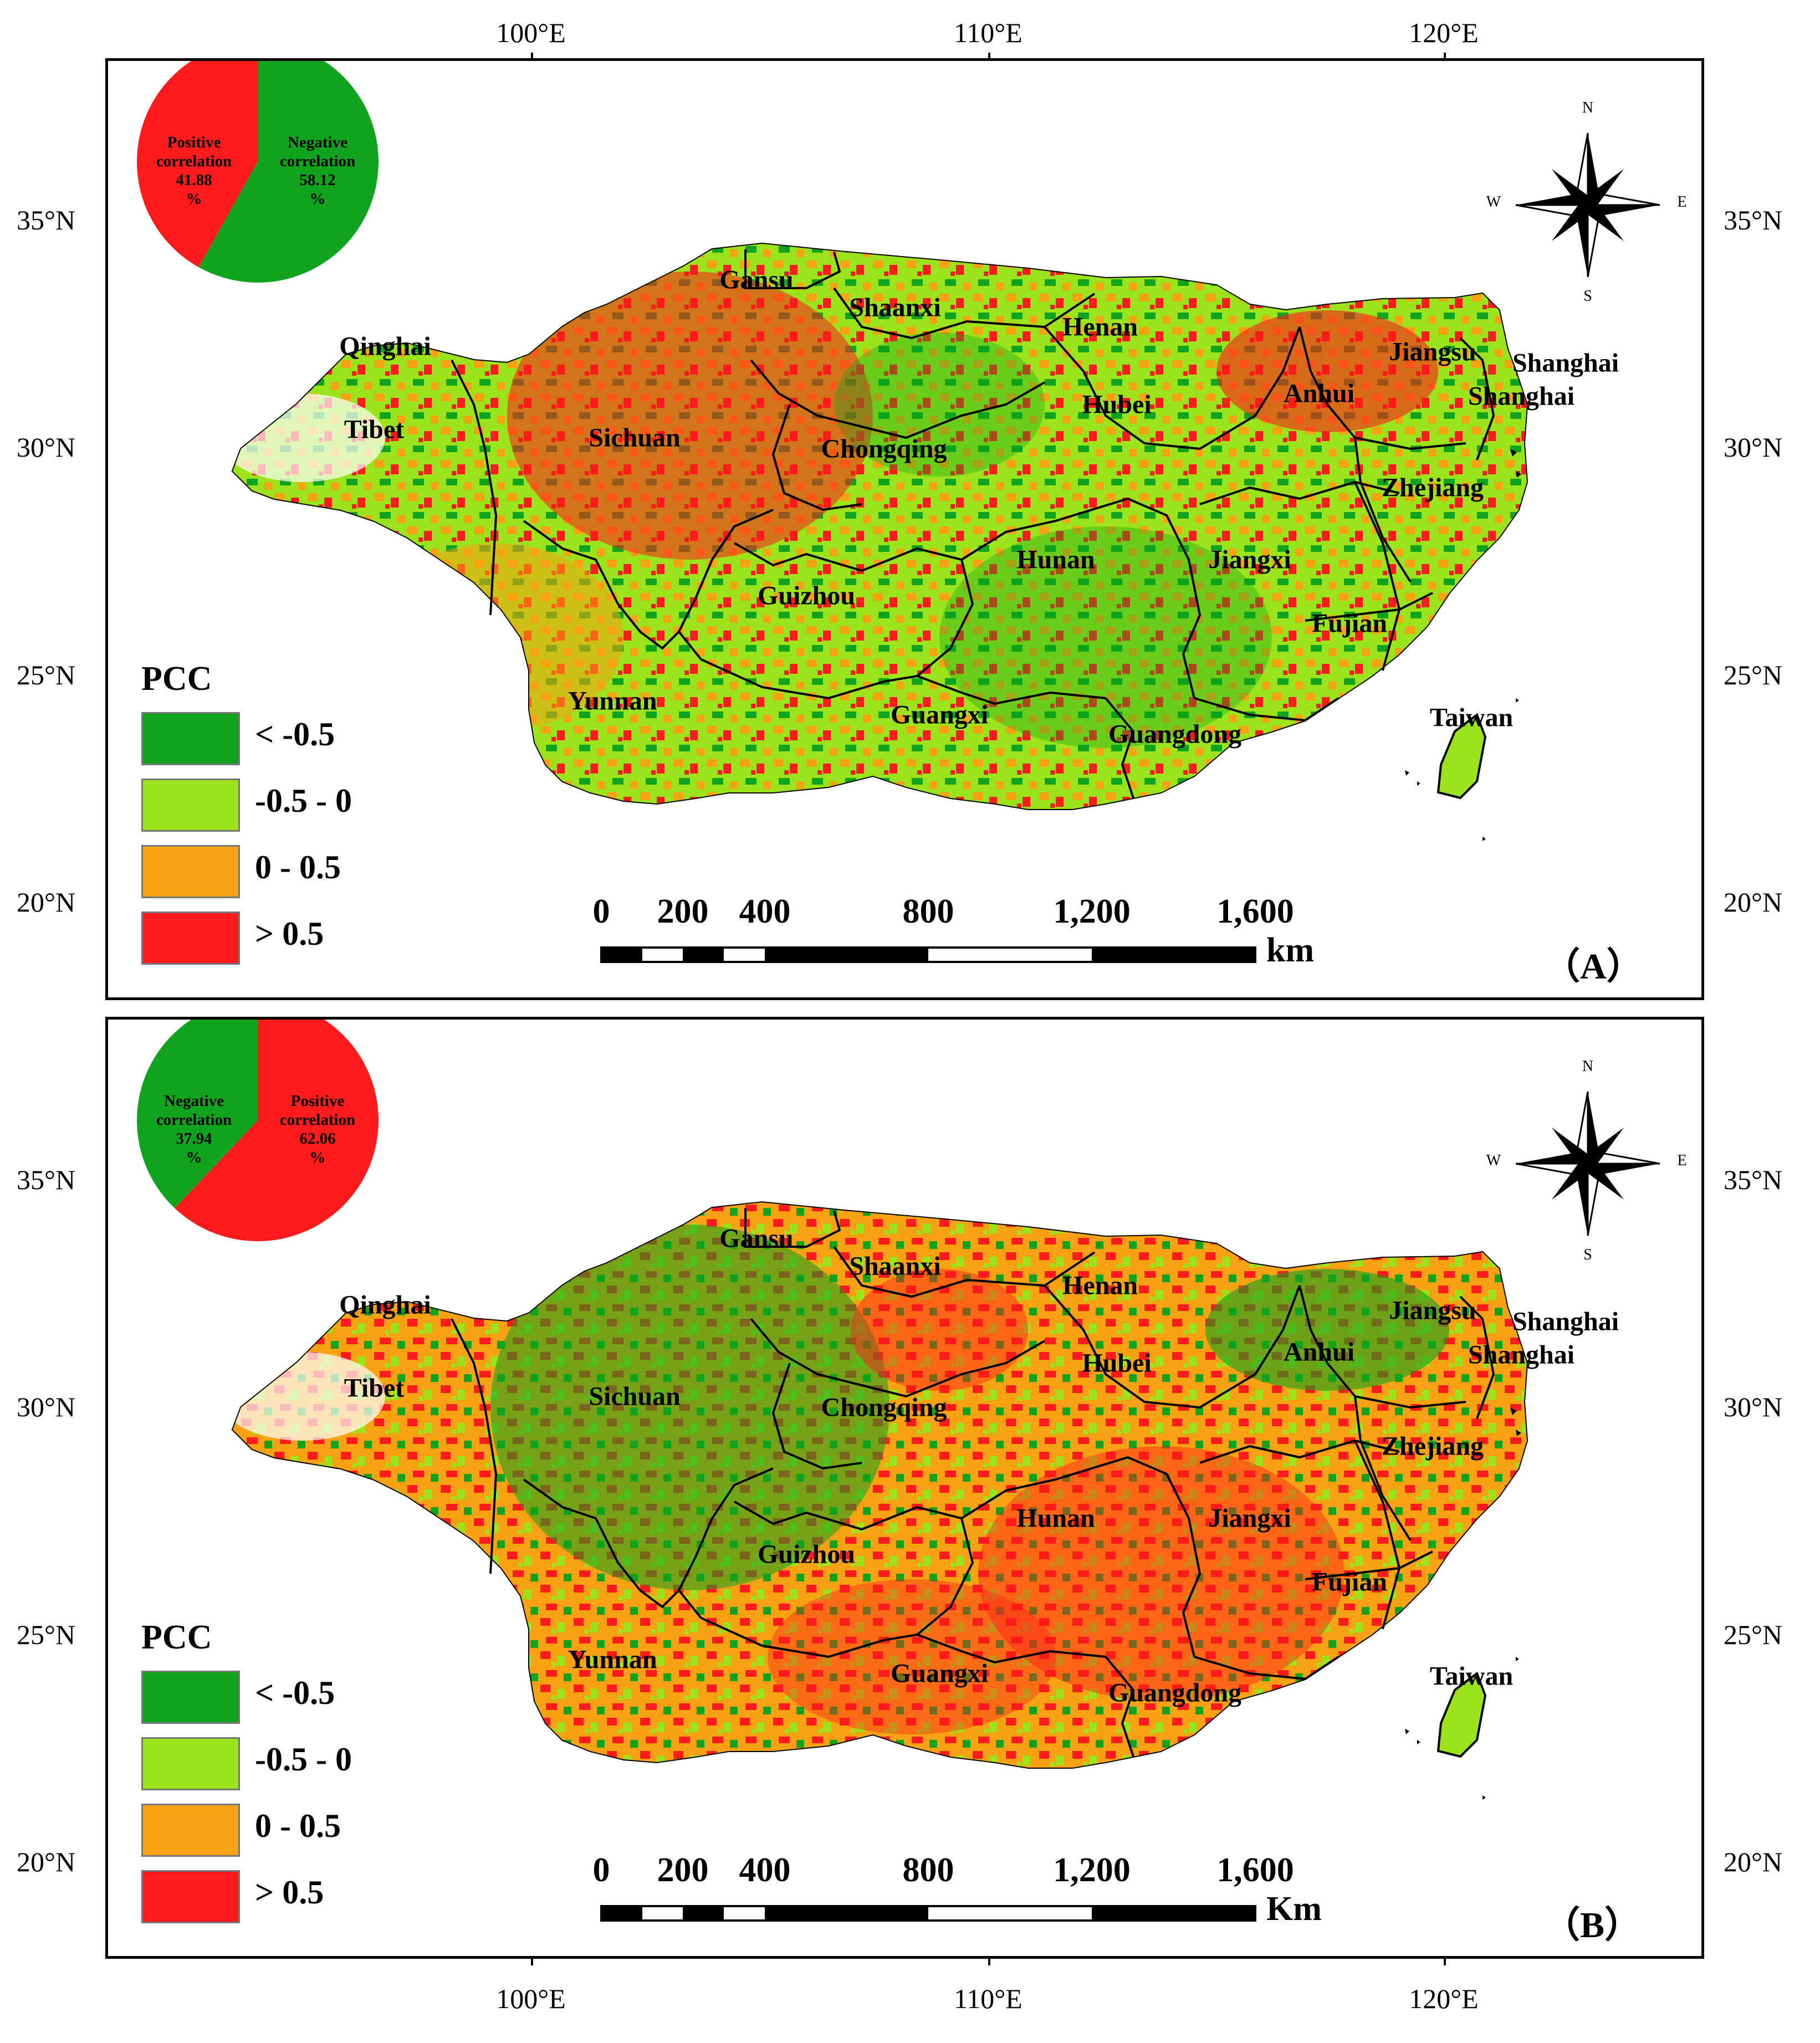  What do you see at coordinates (194, 1139) in the screenshot?
I see `pie-b-slice-0-value: 37.94` at bounding box center [194, 1139].